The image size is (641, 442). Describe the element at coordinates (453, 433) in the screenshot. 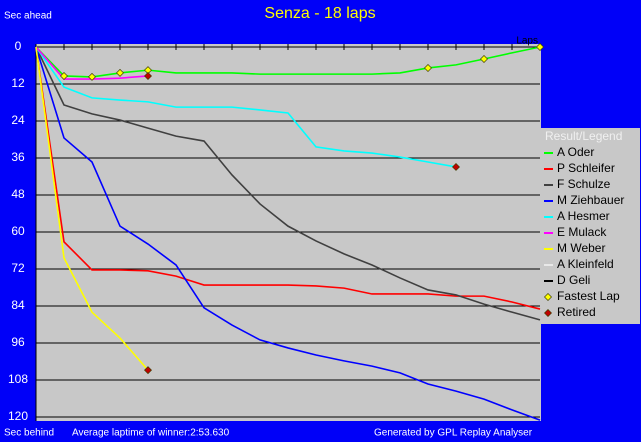

I see `footer-right: Generated by GPL Replay Analyser` at that location.